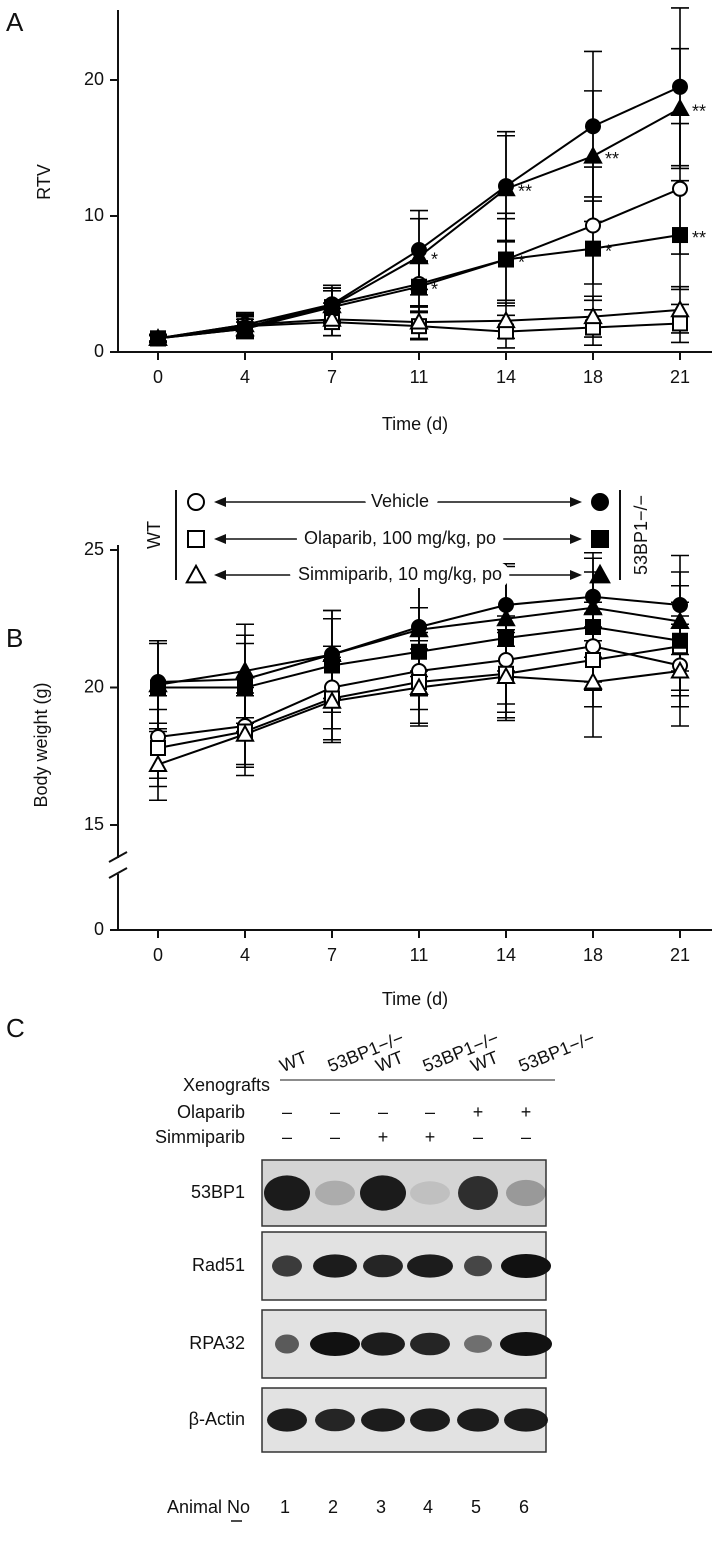 The height and width of the screenshot is (1554, 714). Describe the element at coordinates (208, 1507) in the screenshot. I see `blot-footer: Animal No` at that location.